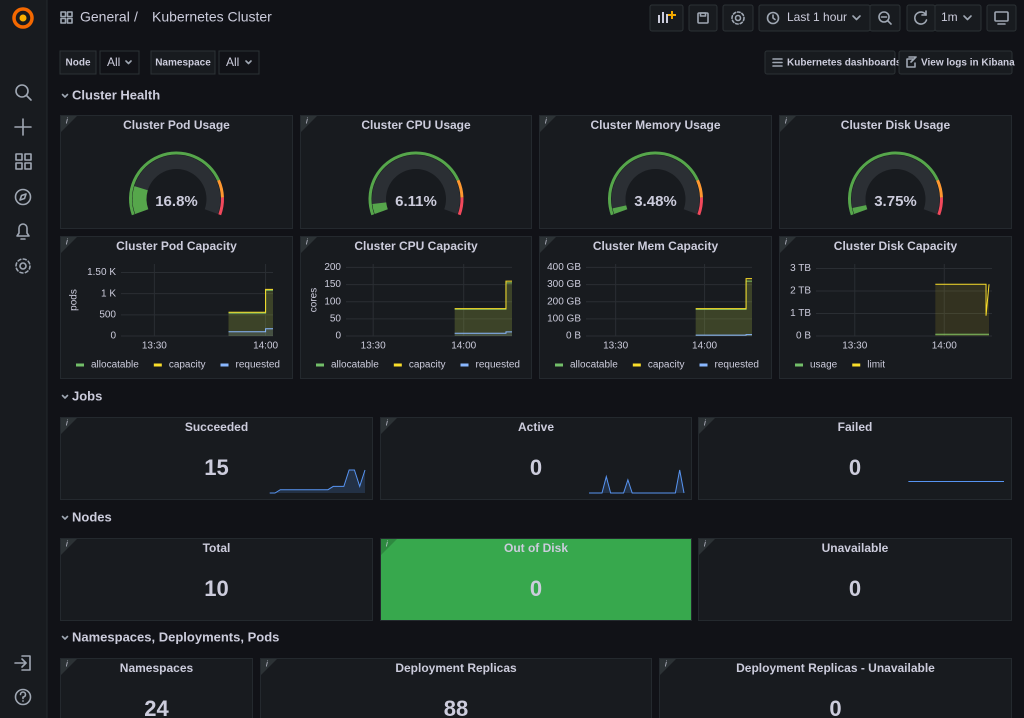 The width and height of the screenshot is (1024, 718). What do you see at coordinates (896, 246) in the screenshot?
I see `panel-title: Cluster Disk Capacity` at bounding box center [896, 246].